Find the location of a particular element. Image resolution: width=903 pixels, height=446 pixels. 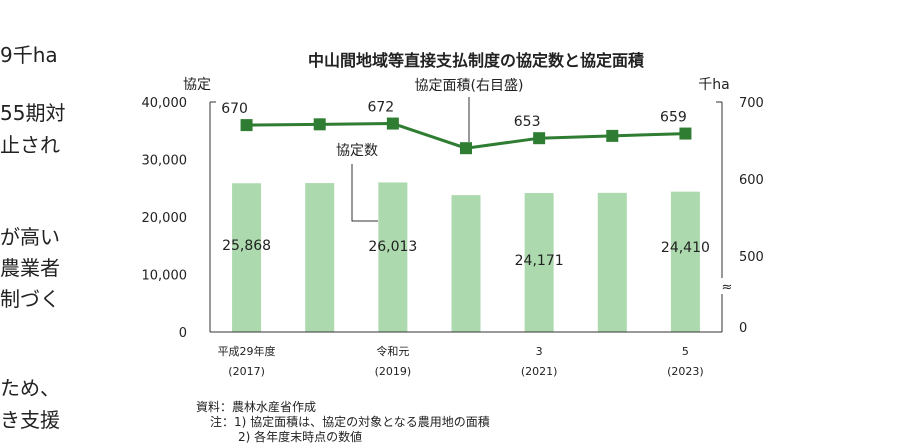

line-series-callout: 協定面積(右目盛) is located at coordinates (469, 86).